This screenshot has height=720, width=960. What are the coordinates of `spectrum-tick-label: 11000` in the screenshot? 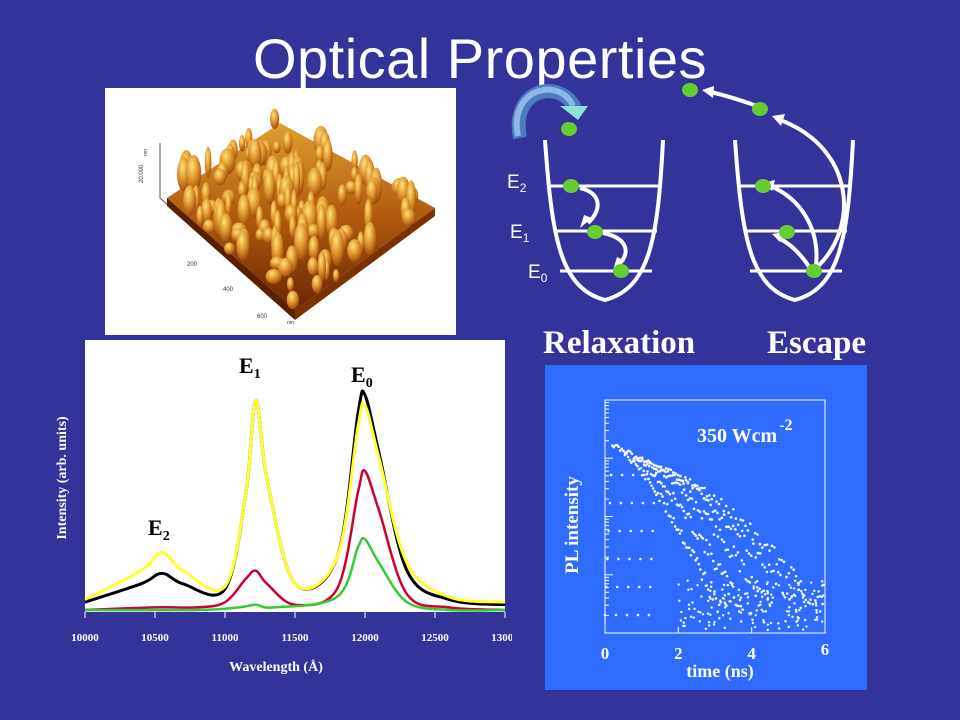 It's located at (225, 638).